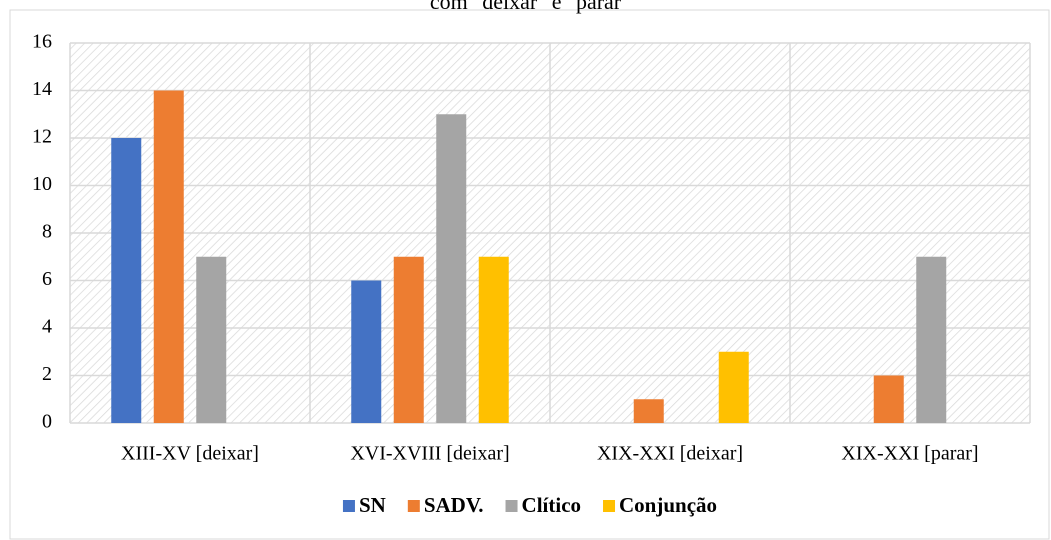 This screenshot has height=540, width=1051. What do you see at coordinates (47, 327) in the screenshot?
I see `y-tick-label: 4` at bounding box center [47, 327].